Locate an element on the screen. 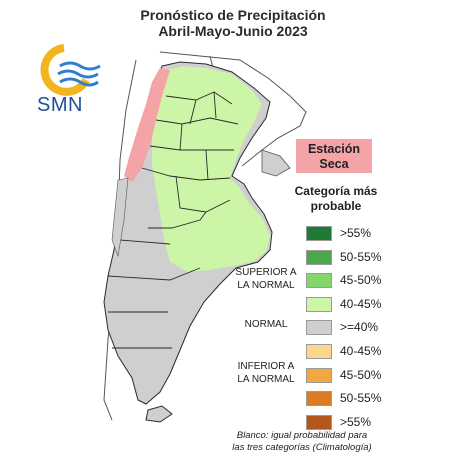 Image resolution: width=466 pixels, height=469 pixels. smn-logo is located at coordinates (70, 70).